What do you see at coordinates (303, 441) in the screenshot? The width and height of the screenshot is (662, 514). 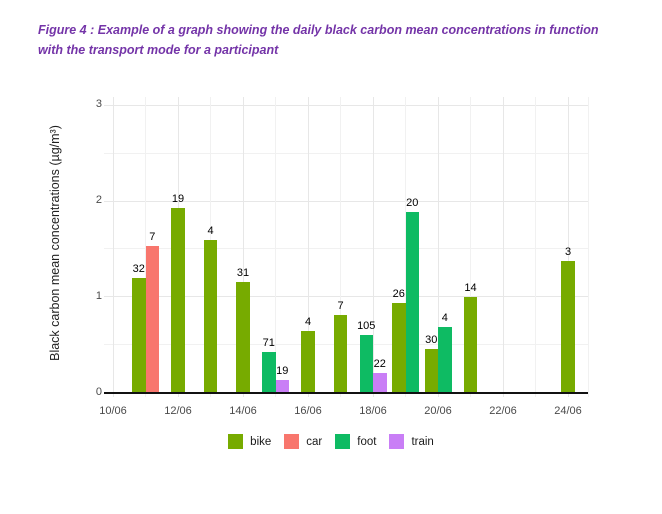 I see `legend-item-car: car` at bounding box center [303, 441].